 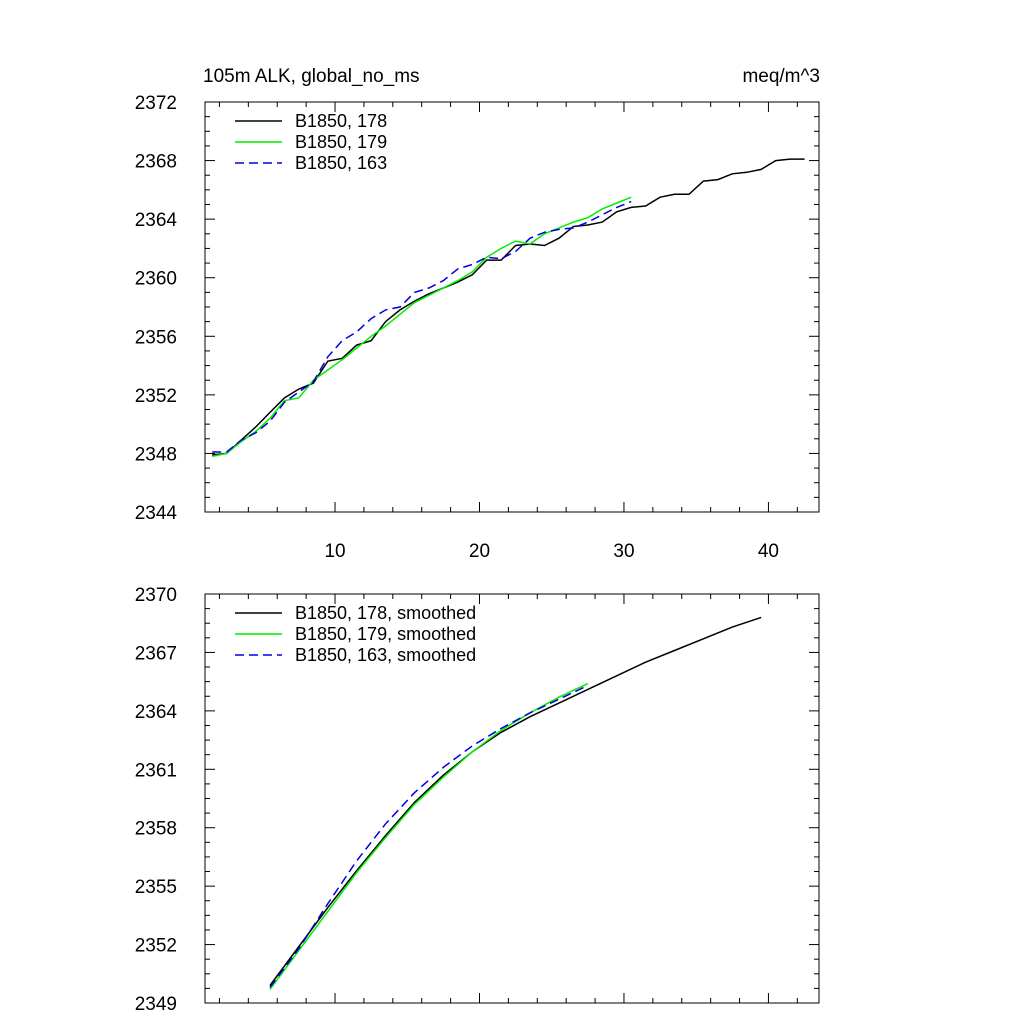 What do you see at coordinates (156, 595) in the screenshot?
I see `y-tick-label: 2370` at bounding box center [156, 595].